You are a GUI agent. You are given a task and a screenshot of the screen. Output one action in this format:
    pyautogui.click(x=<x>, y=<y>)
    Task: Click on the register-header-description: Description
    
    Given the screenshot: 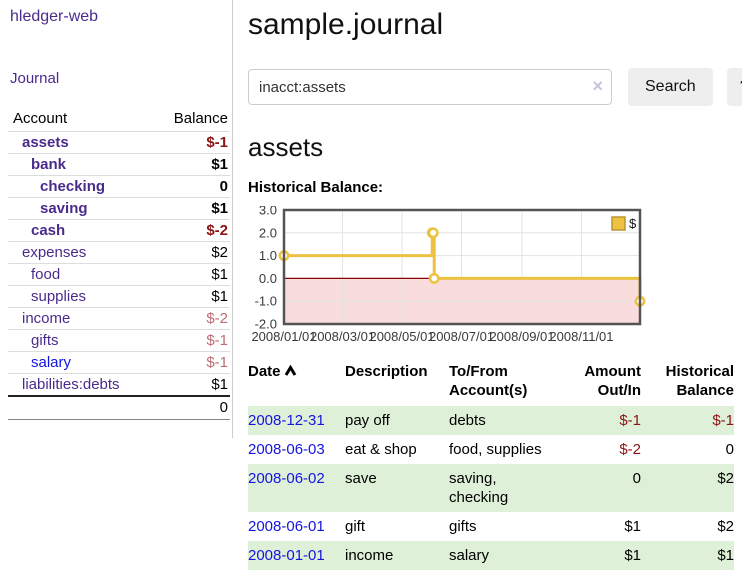 What is the action you would take?
    pyautogui.click(x=386, y=371)
    